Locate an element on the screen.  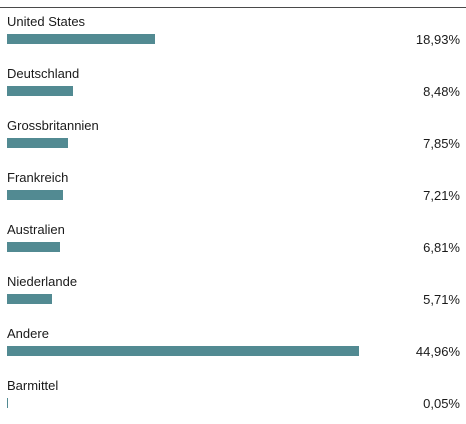
category-label: Barmittel is located at coordinates (33, 385).